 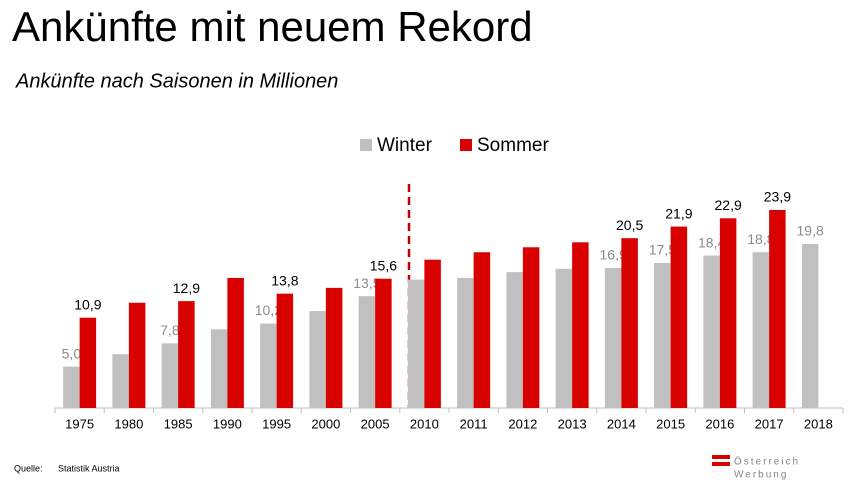 What do you see at coordinates (424, 423) in the screenshot?
I see `x-tick-label: 2010` at bounding box center [424, 423].